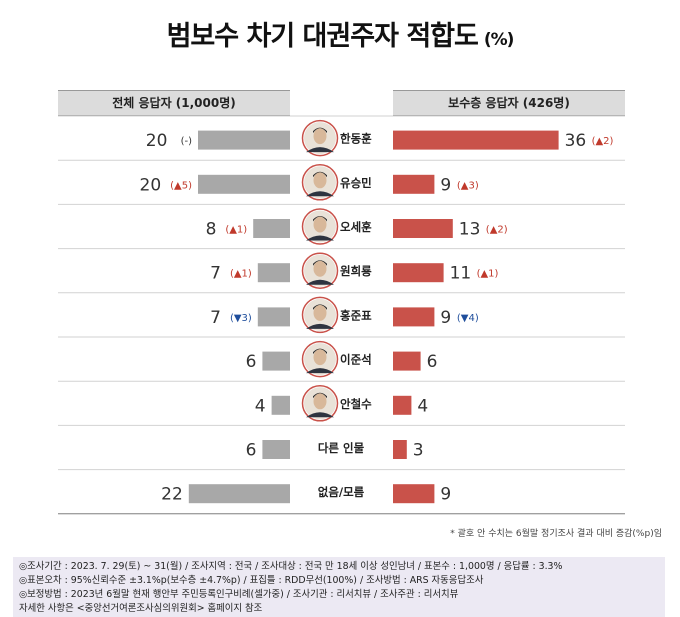 The width and height of the screenshot is (680, 617). Describe the element at coordinates (576, 141) in the screenshot. I see `value-label-right: 36` at that location.